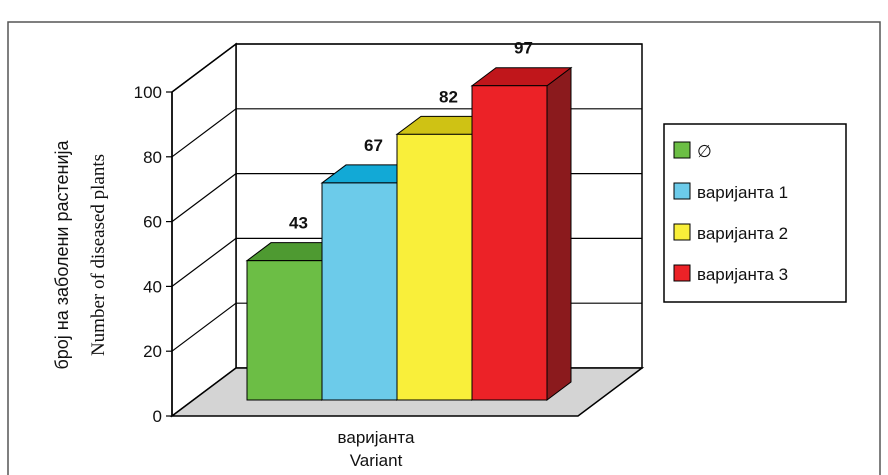 The width and height of the screenshot is (888, 475). What do you see at coordinates (376, 437) in the screenshot?
I see `x-axis-title-line1: варијанта` at bounding box center [376, 437].